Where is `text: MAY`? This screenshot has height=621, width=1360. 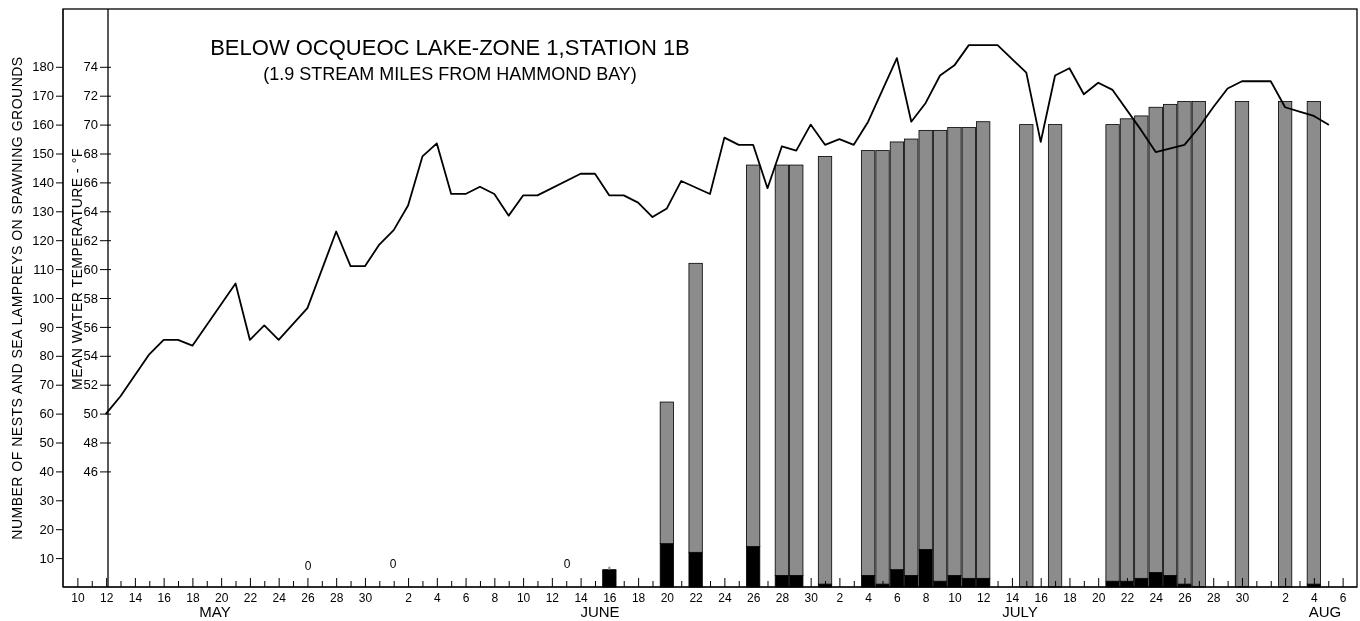 text: MAY is located at coordinates (215, 611).